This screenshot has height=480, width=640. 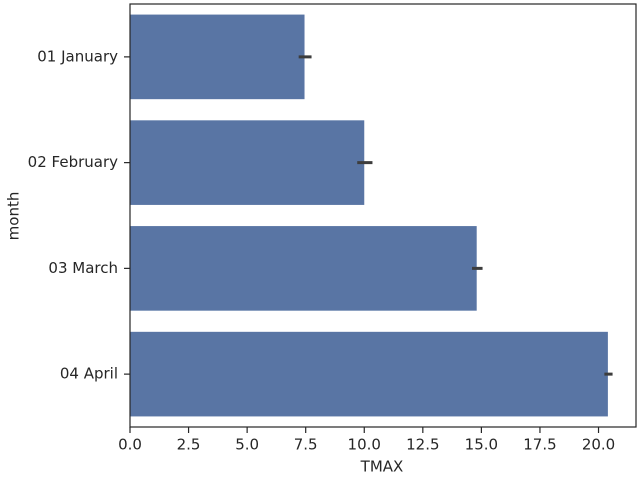 I want to click on y-tick-label: 04 April, so click(x=89, y=374).